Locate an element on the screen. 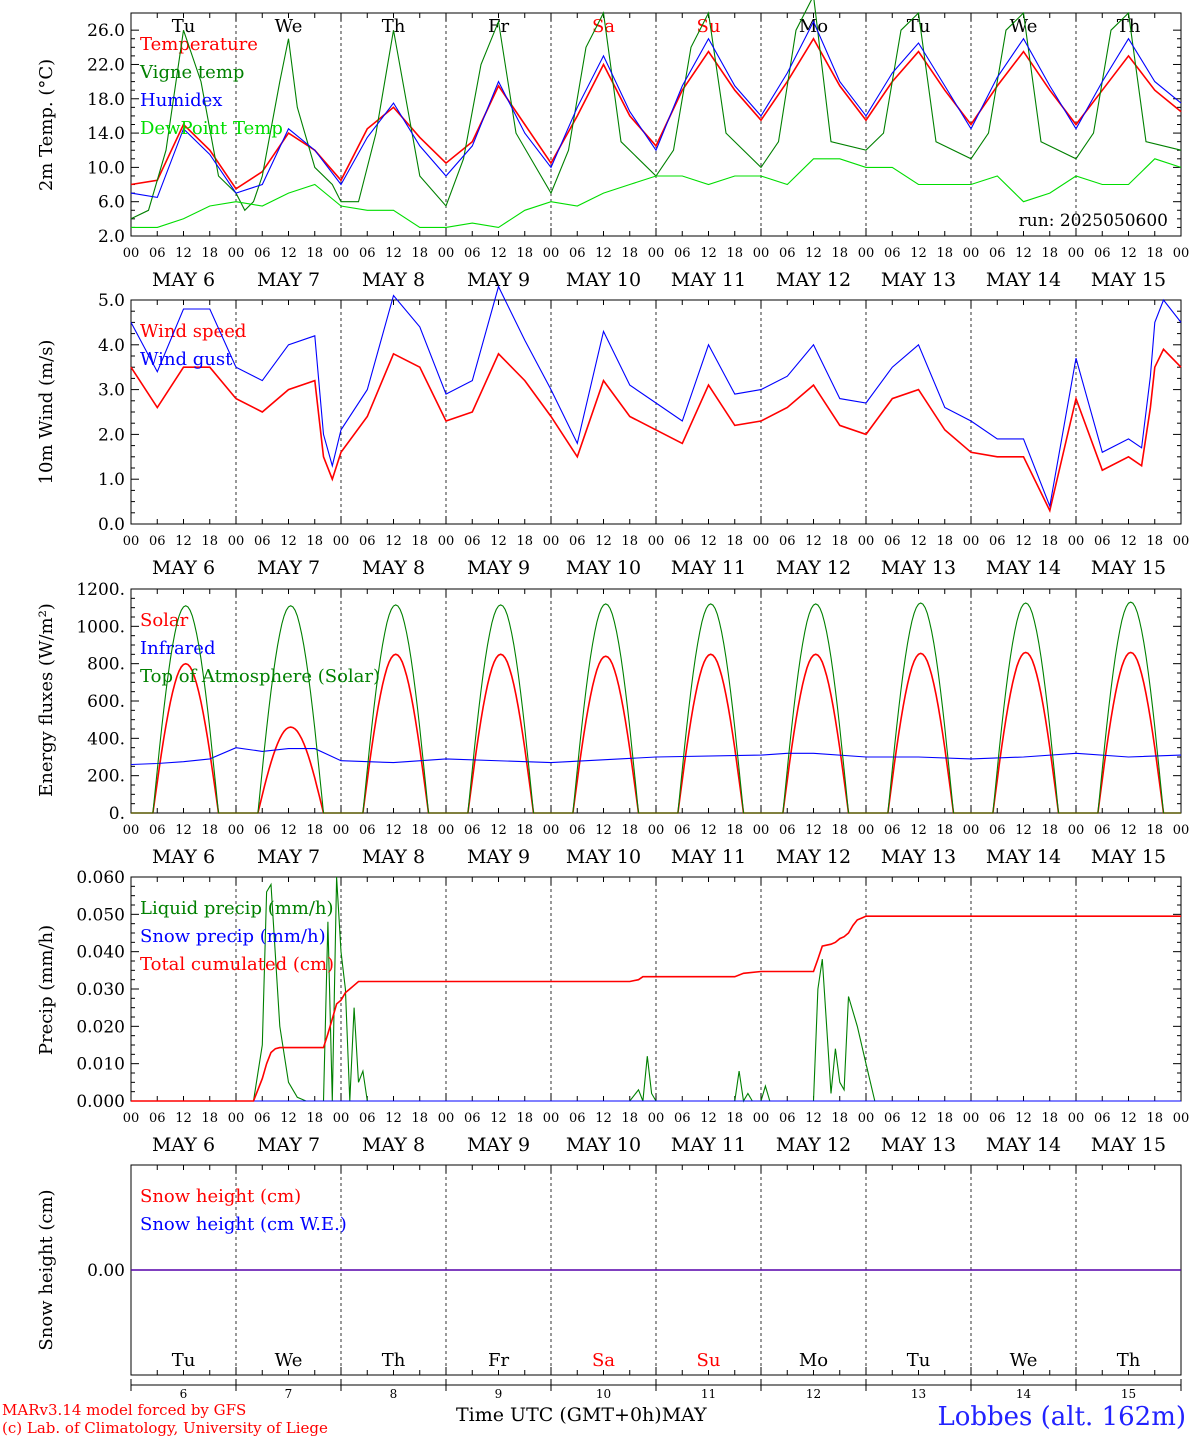 The image size is (1194, 1440). fluxes-date-label: MAY 8 is located at coordinates (393, 857).